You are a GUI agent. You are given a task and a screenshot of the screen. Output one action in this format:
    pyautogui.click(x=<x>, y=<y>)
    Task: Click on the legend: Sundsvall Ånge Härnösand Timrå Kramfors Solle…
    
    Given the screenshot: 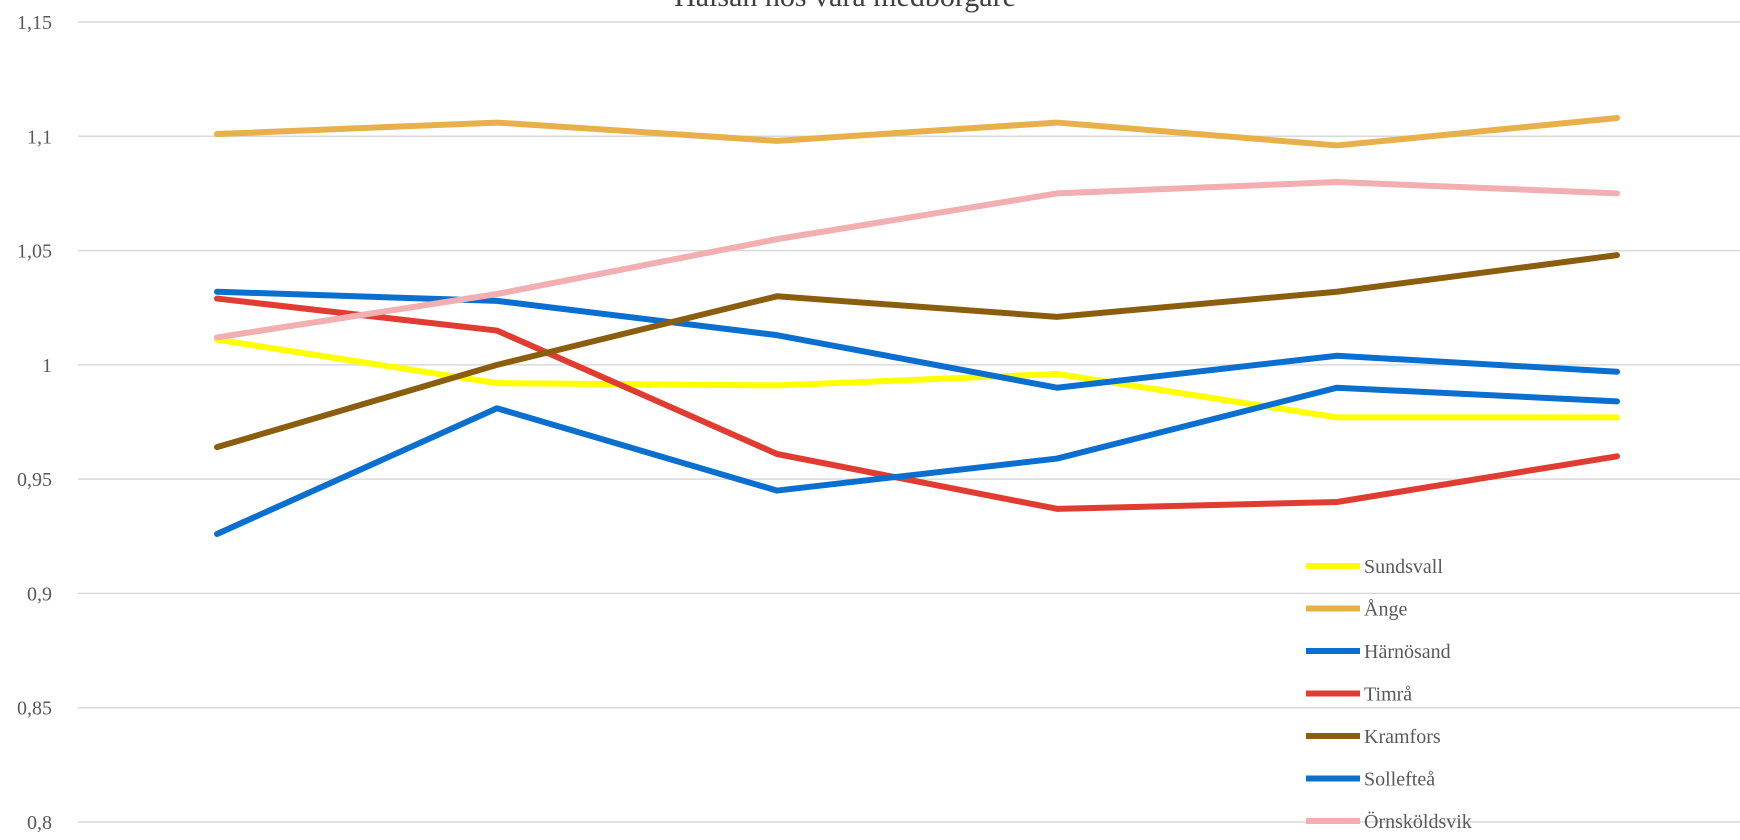 What is the action you would take?
    pyautogui.click(x=1389, y=694)
    